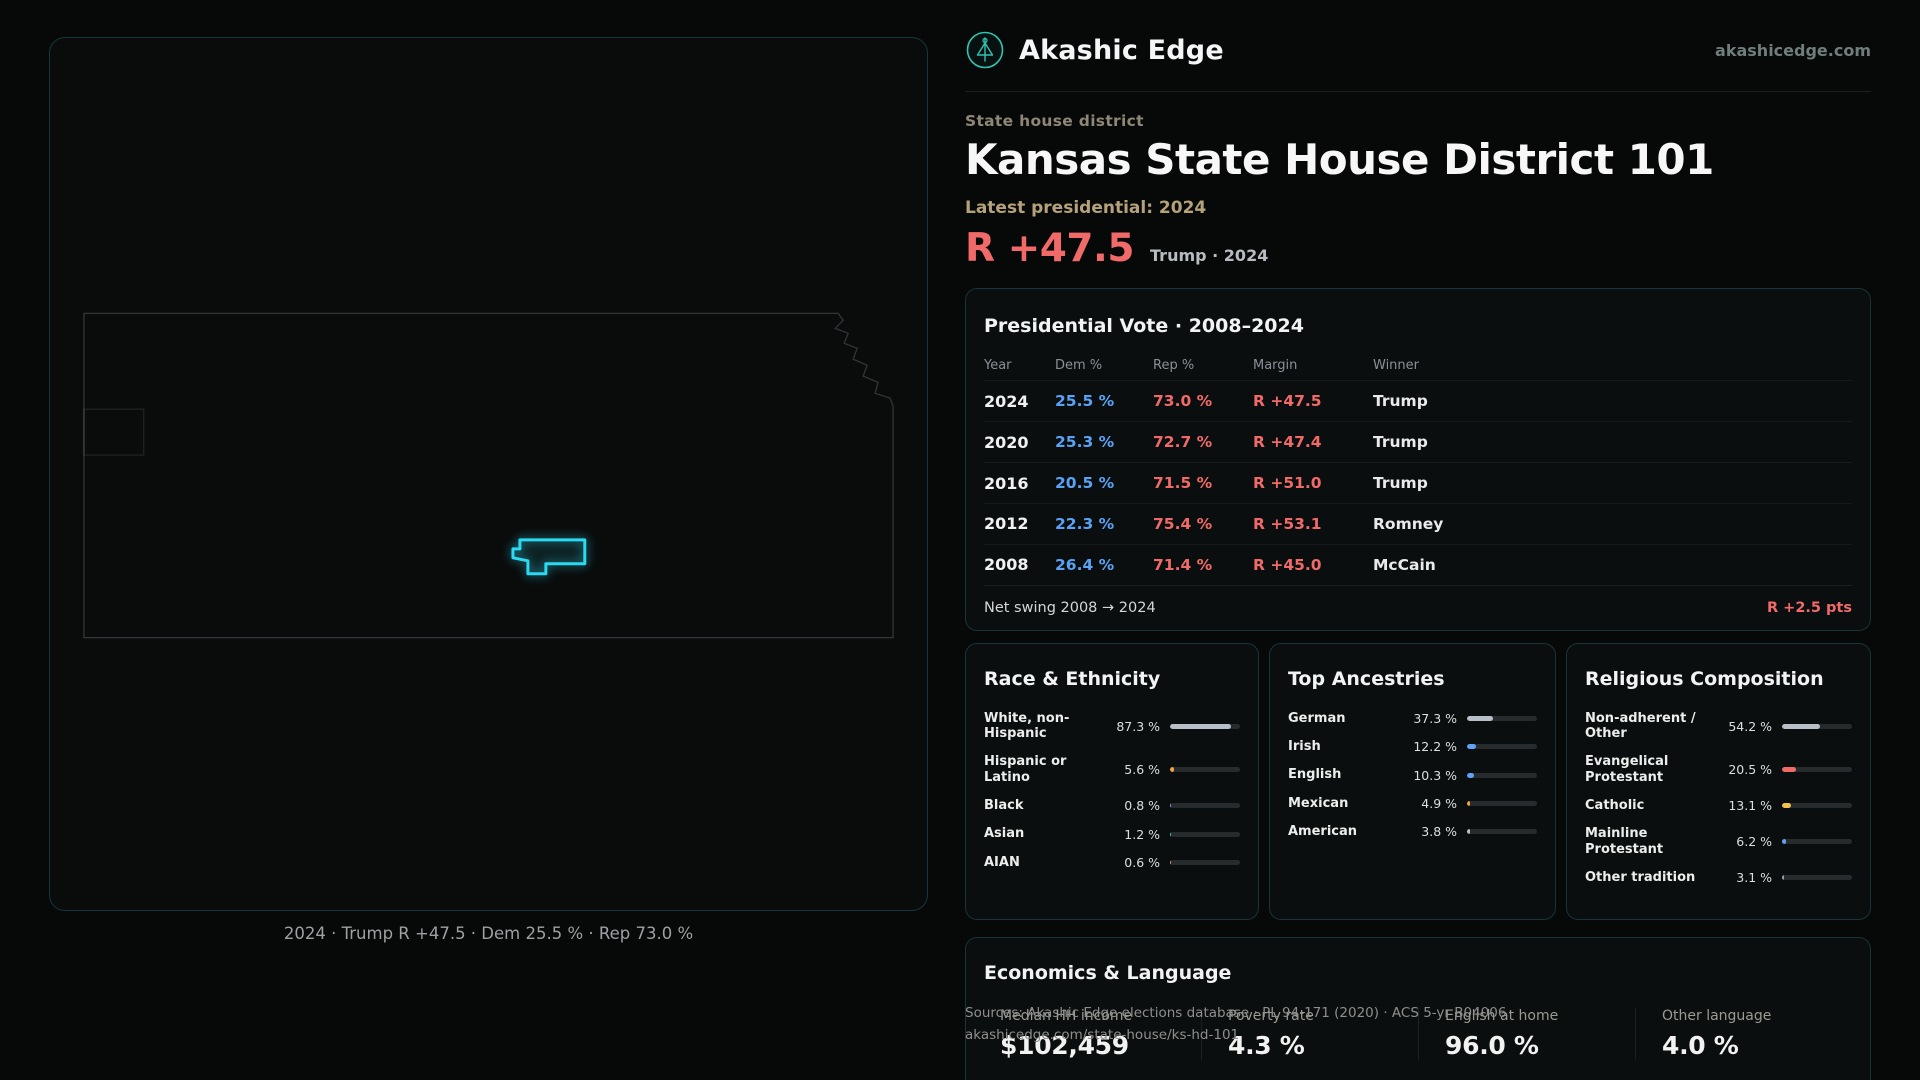 Image resolution: width=1920 pixels, height=1080 pixels. I want to click on race-ethnicity-title: Race & Ethnicity, so click(1072, 679).